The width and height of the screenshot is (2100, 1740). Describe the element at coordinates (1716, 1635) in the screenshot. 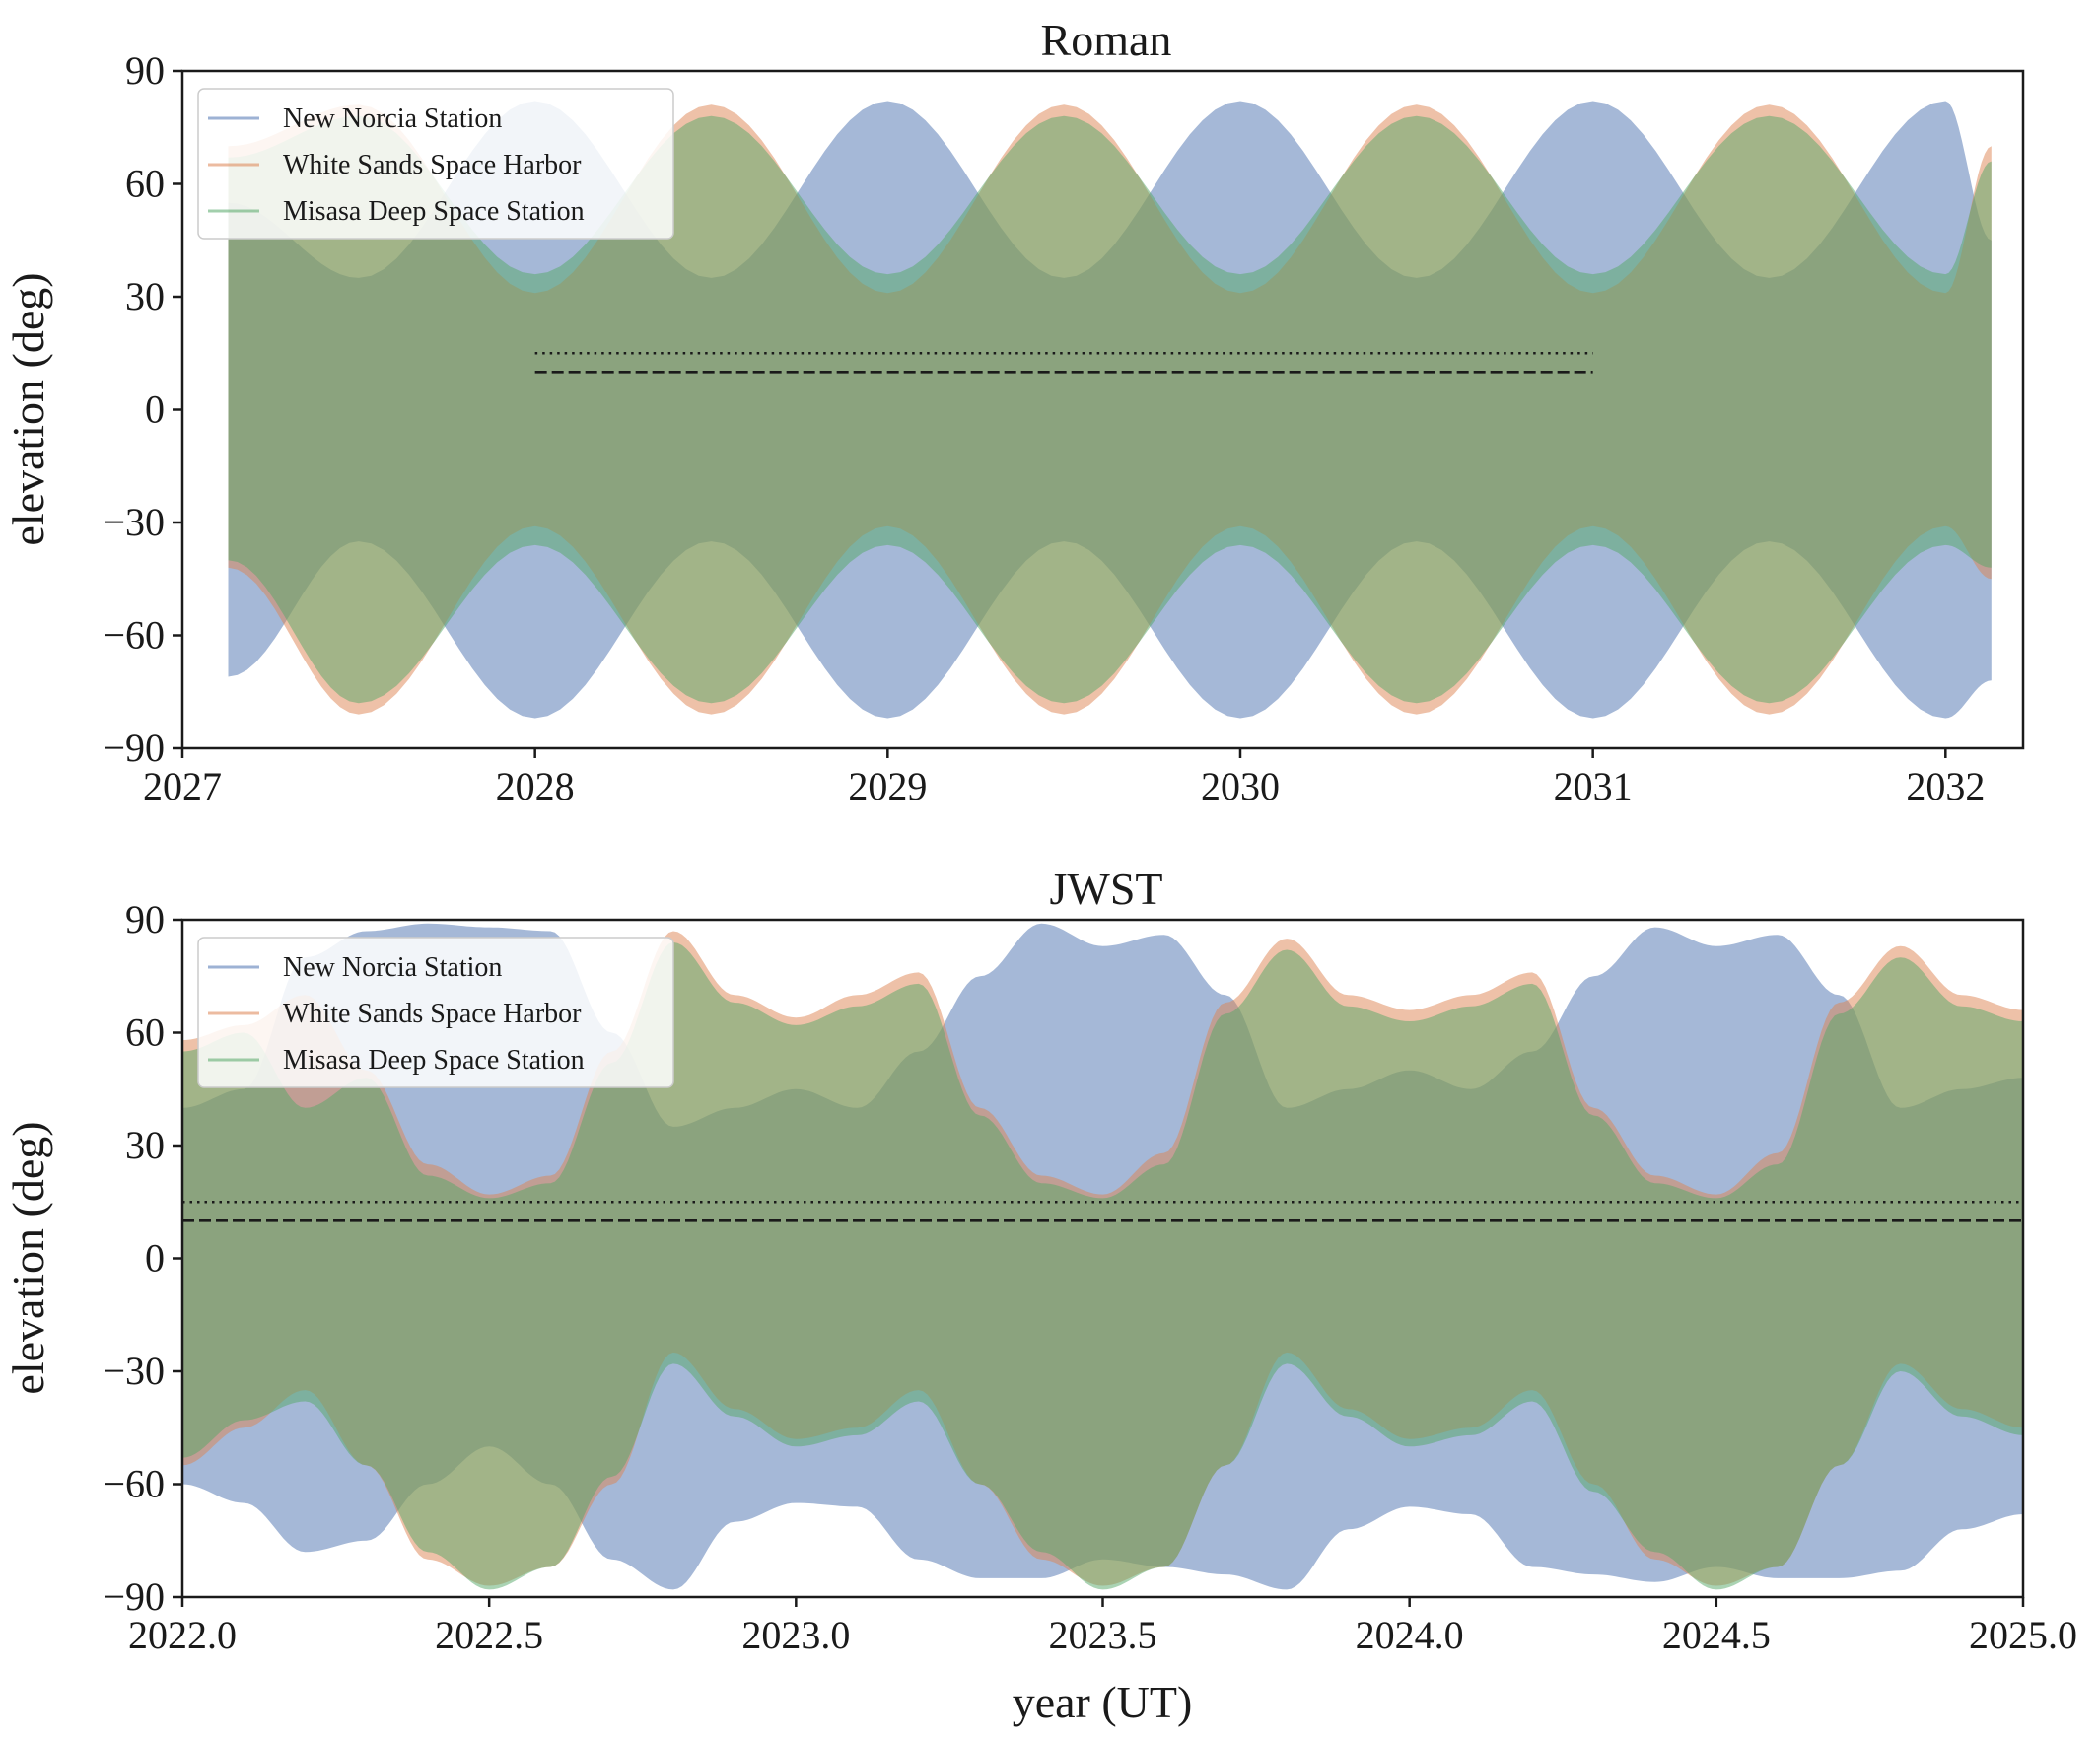

I see `jwst-xtick-label: 2024.5` at that location.